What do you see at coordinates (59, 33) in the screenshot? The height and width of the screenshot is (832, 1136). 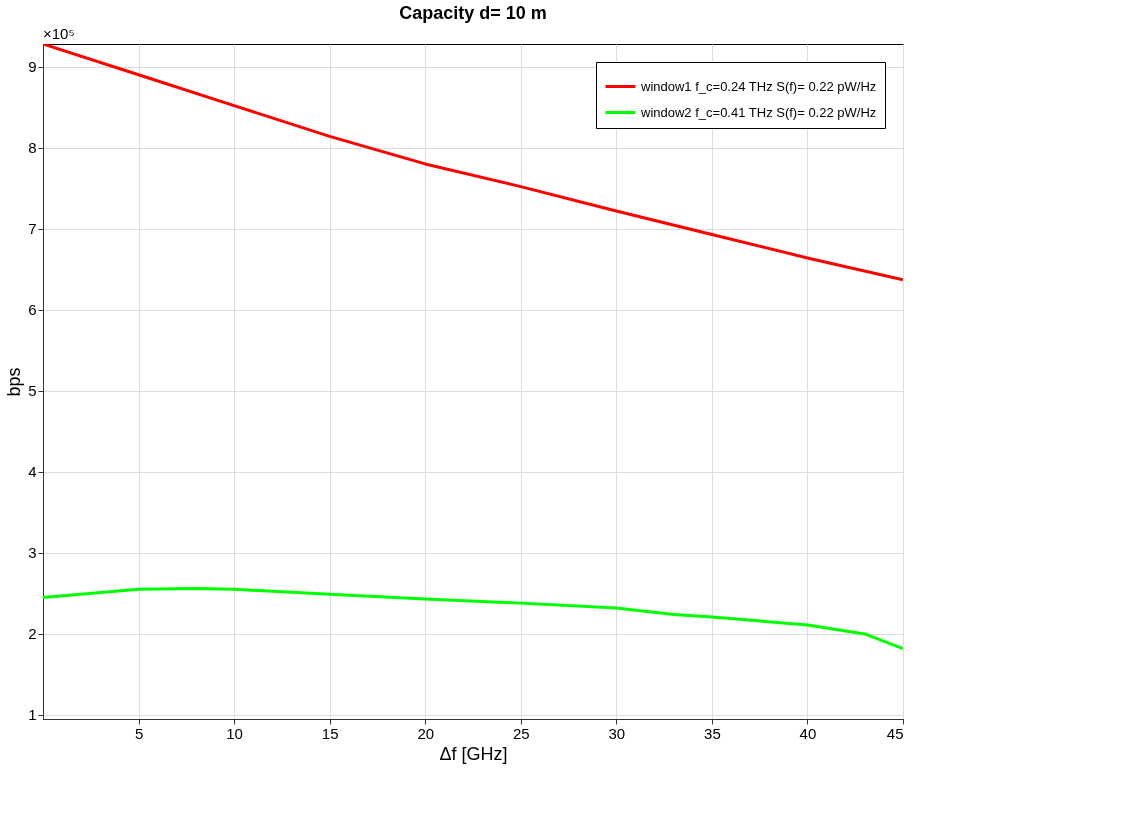 I see `text: ×10⁵` at bounding box center [59, 33].